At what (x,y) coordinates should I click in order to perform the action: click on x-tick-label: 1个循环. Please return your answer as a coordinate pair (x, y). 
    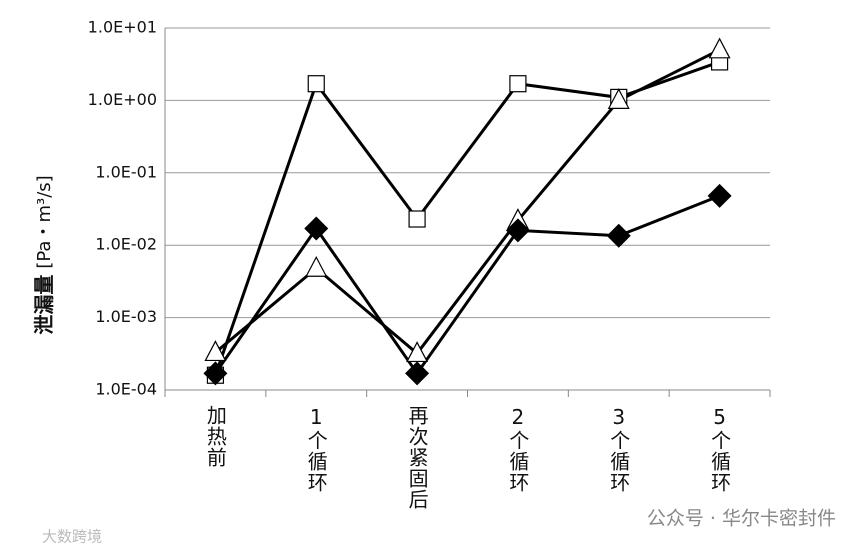
    Looking at the image, I should click on (316, 449).